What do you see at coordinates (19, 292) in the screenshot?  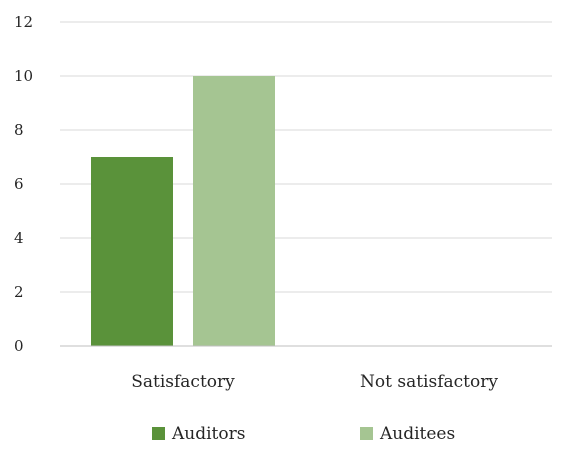 I see `y-tick-label: 2` at bounding box center [19, 292].